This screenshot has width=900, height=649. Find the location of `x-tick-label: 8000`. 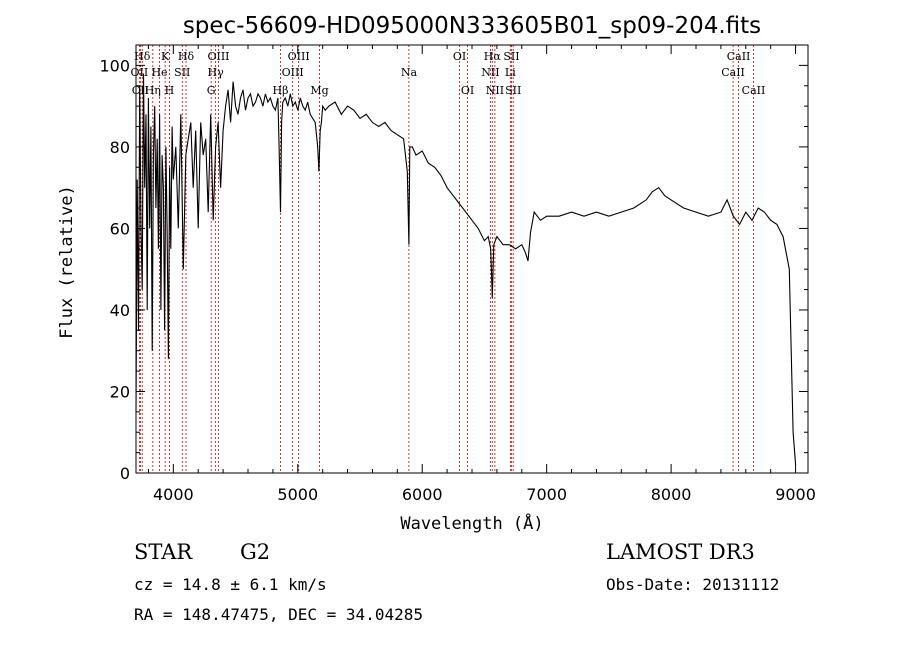

x-tick-label: 8000 is located at coordinates (671, 494).